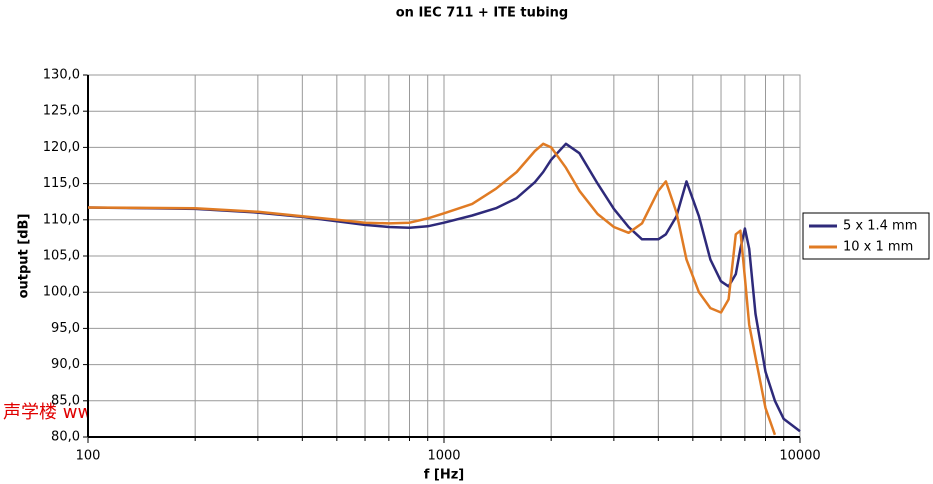 The width and height of the screenshot is (933, 484). Describe the element at coordinates (61, 256) in the screenshot. I see `y-tick-label: 105,0` at that location.